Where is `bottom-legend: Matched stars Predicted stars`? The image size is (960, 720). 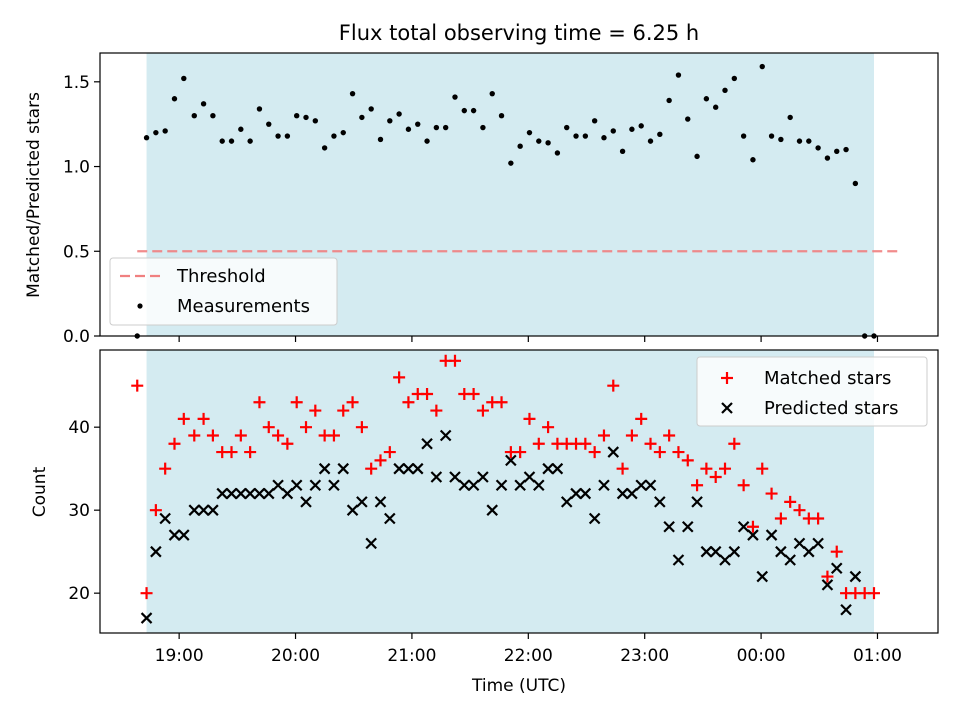
bottom-legend: Matched stars Predicted stars is located at coordinates (812, 391).